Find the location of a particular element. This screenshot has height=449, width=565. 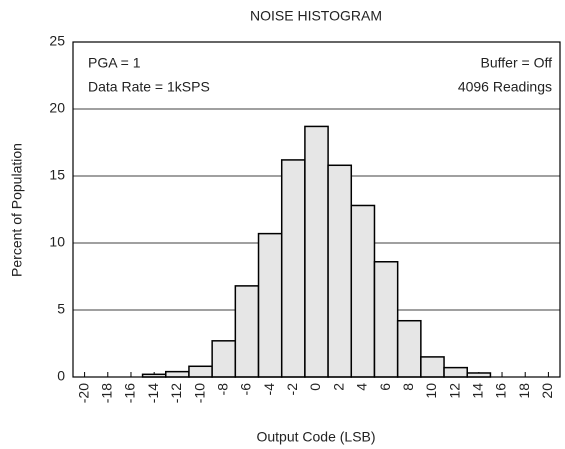

x-tick-label: 16 is located at coordinates (501, 391).